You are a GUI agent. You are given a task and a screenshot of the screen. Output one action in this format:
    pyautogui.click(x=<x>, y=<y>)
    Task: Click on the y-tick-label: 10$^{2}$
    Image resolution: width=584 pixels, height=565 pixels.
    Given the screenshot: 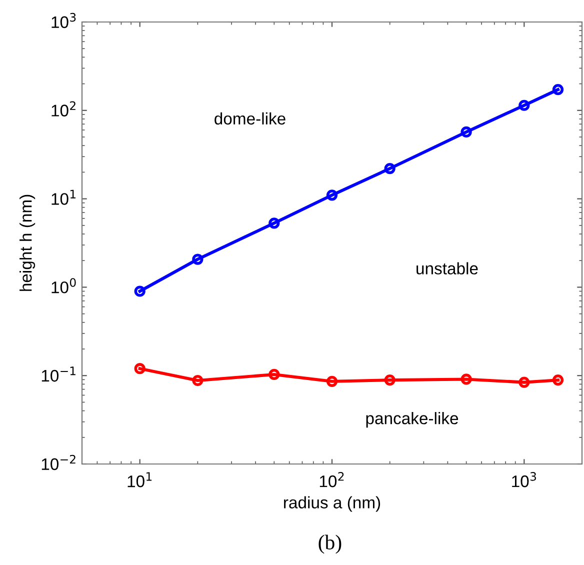 What is the action you would take?
    pyautogui.click(x=64, y=108)
    